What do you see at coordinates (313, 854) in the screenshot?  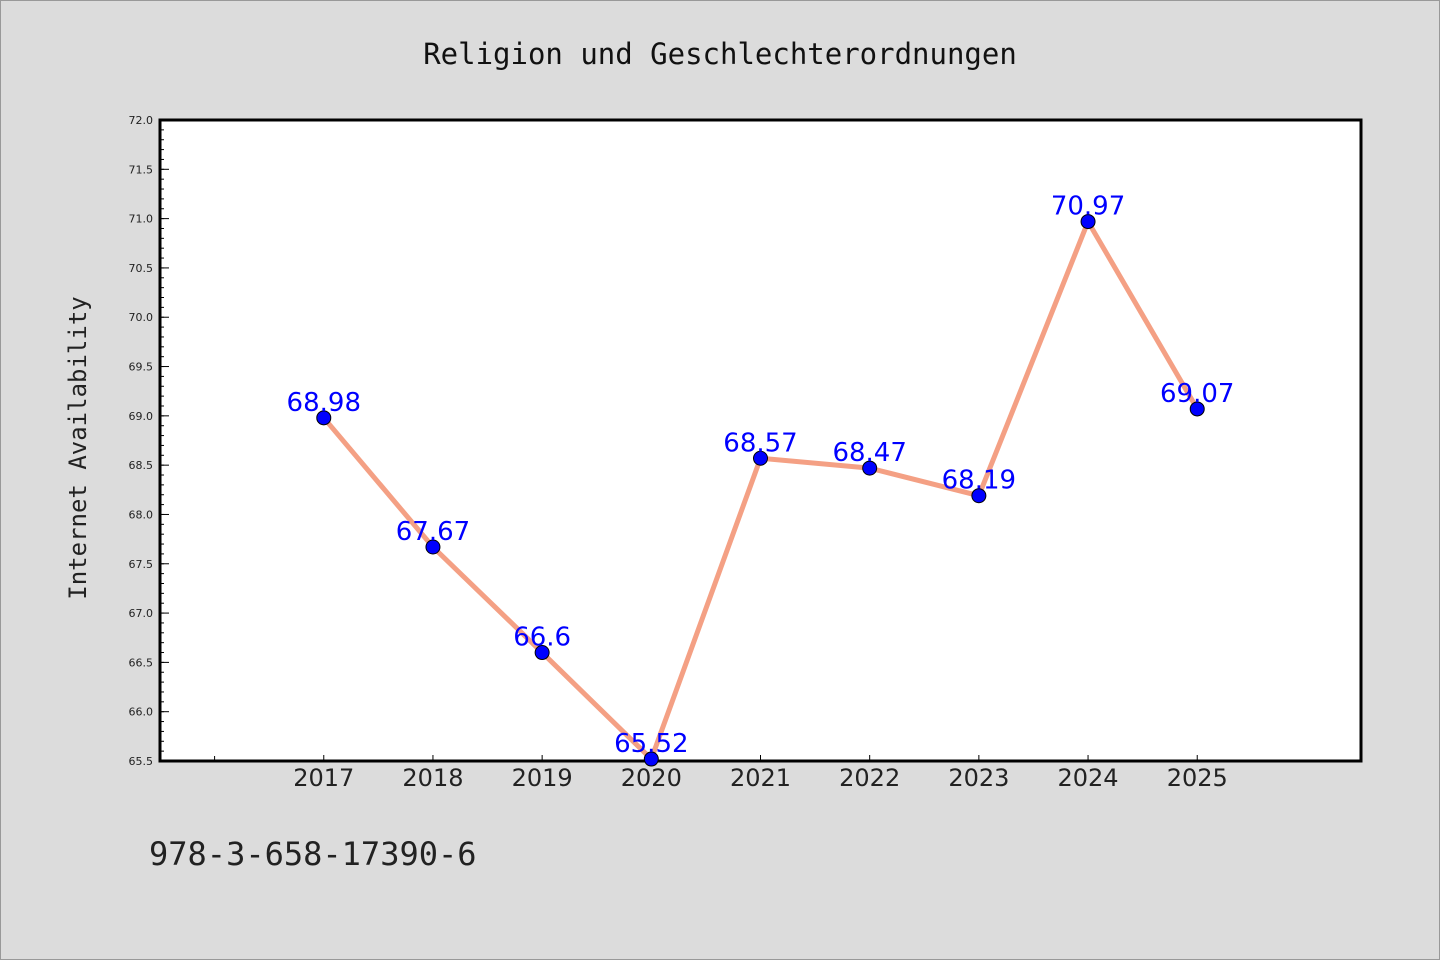 I see `isbn-footer: 978-3-658-17390-6` at bounding box center [313, 854].